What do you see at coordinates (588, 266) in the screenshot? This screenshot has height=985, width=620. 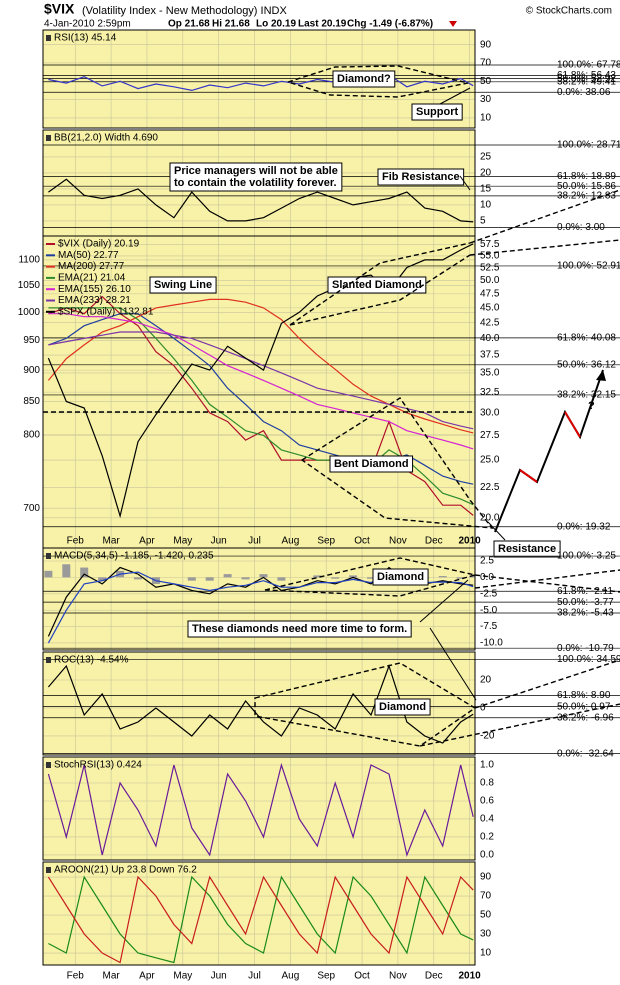 I see `fib-label: 100.0%: 52.91` at bounding box center [588, 266].